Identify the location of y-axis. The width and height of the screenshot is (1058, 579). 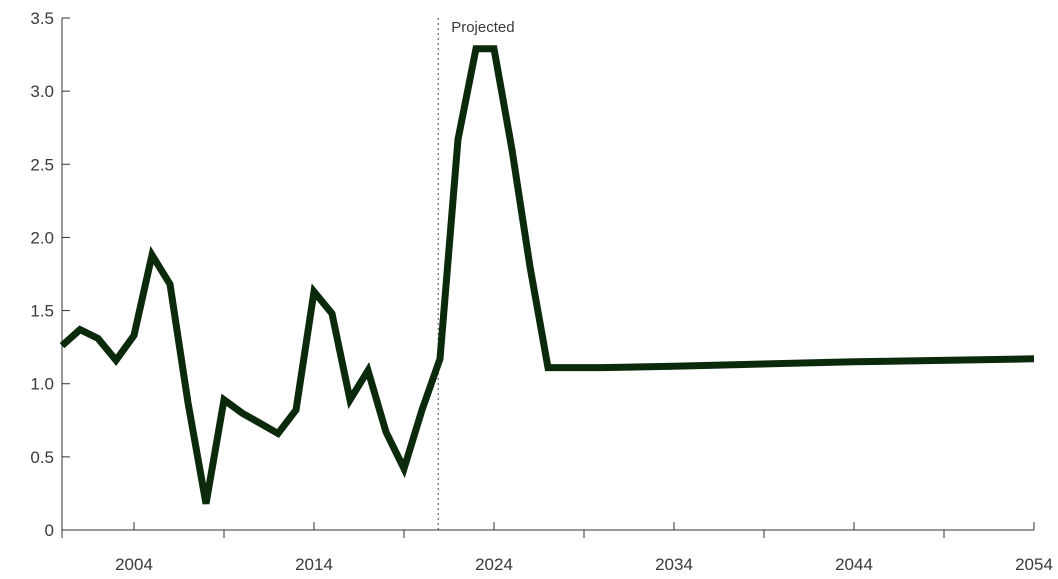
(65, 274).